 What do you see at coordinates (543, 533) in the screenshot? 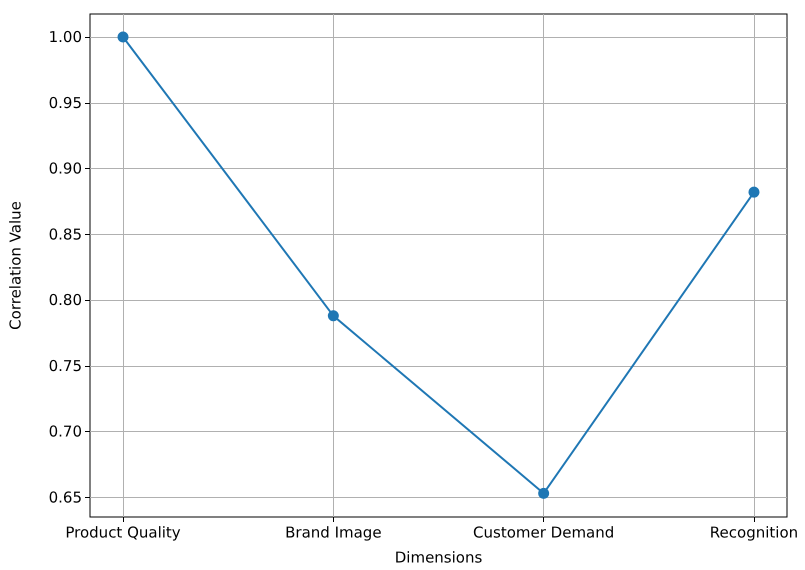
I see `x-tick-label: Customer Demand` at bounding box center [543, 533].